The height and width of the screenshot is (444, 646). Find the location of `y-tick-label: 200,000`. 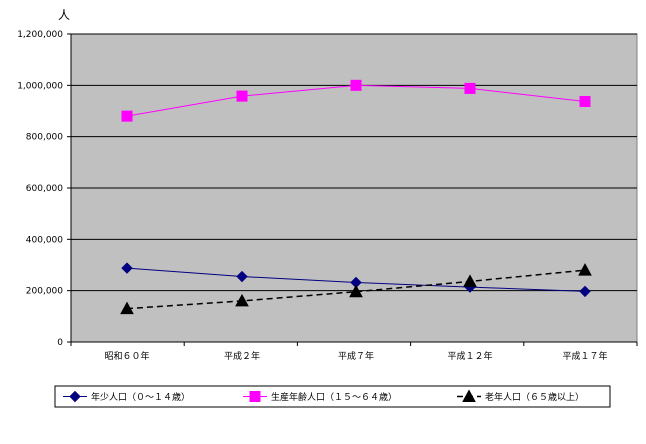

y-tick-label: 200,000 is located at coordinates (44, 292).